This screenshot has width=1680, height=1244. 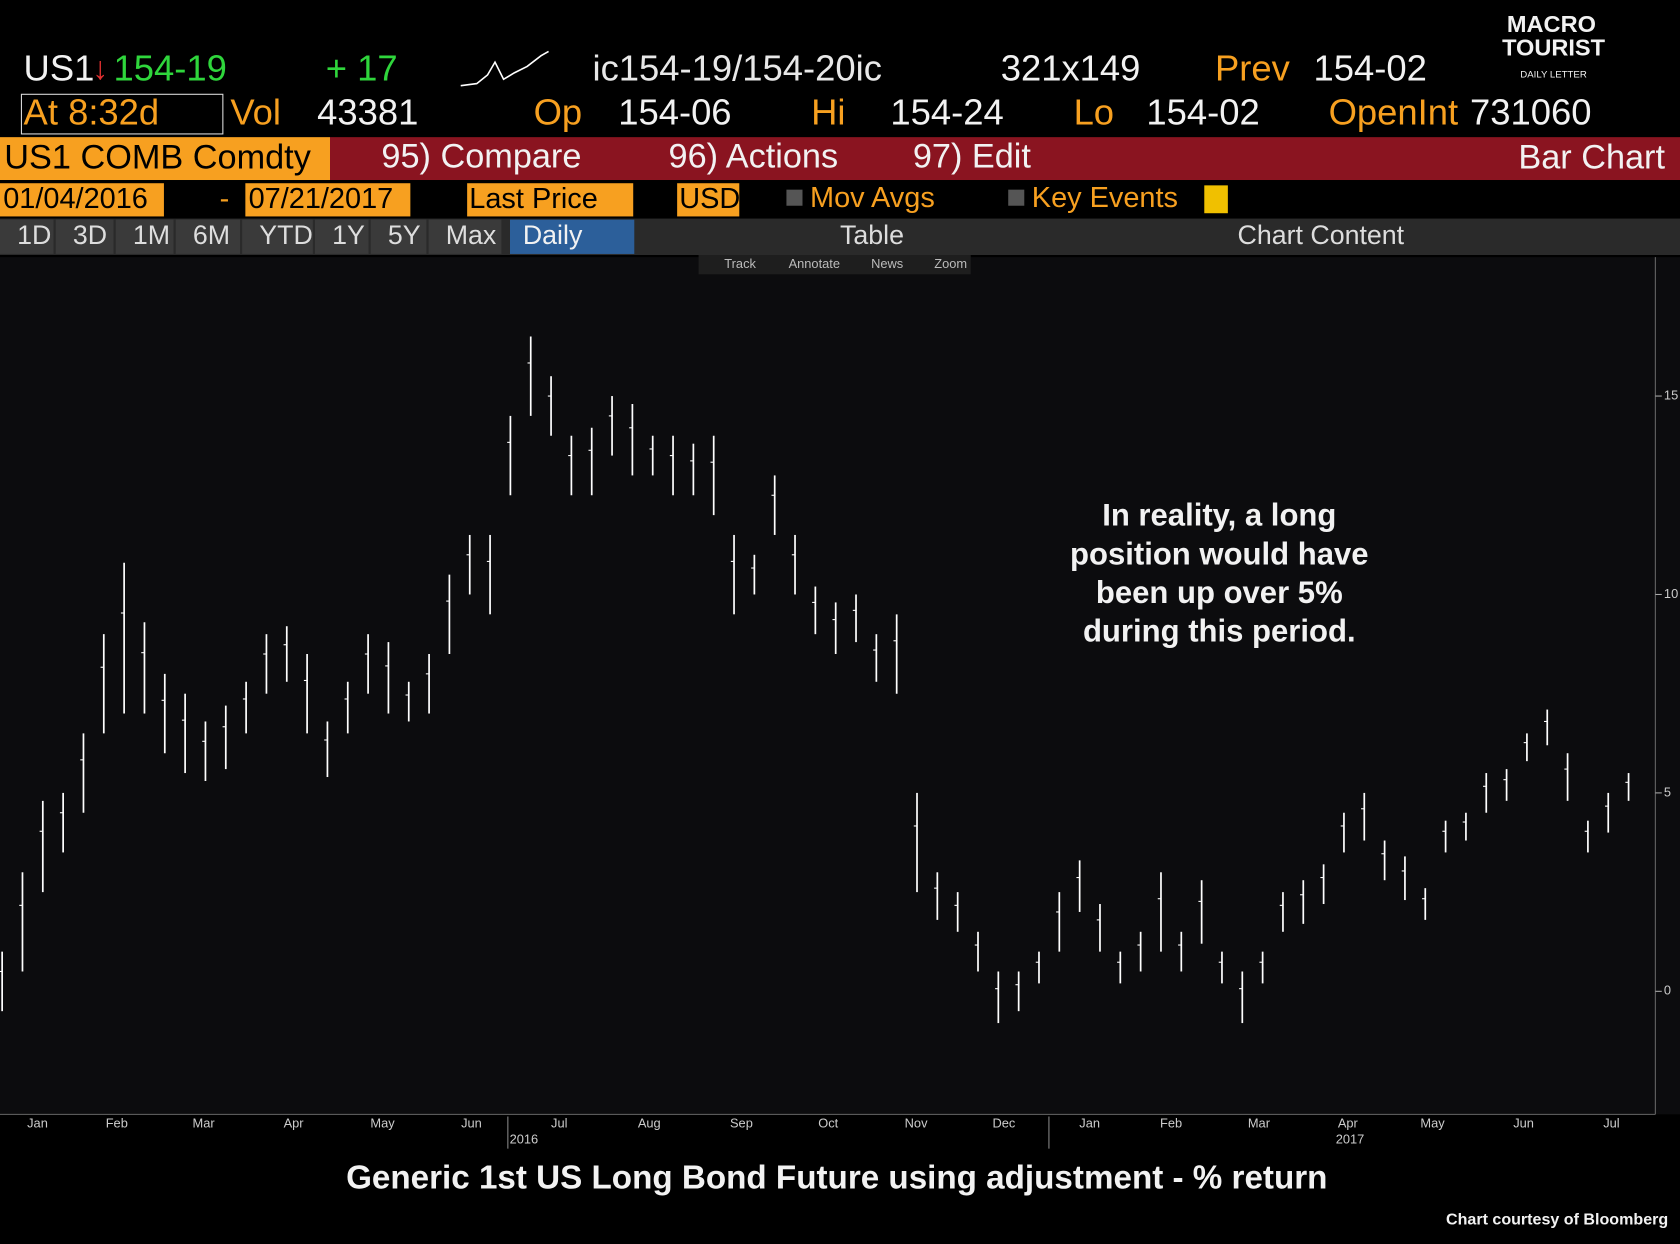 I want to click on tool: News, so click(x=887, y=263).